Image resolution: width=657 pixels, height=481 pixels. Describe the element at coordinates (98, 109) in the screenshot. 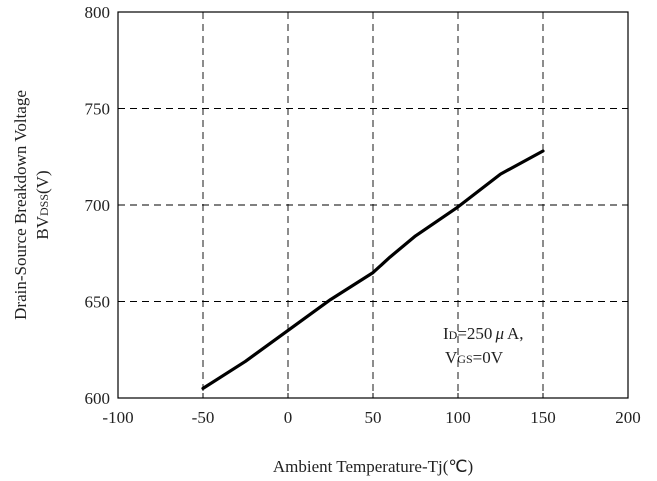

I see `y-tick-label: 750` at that location.